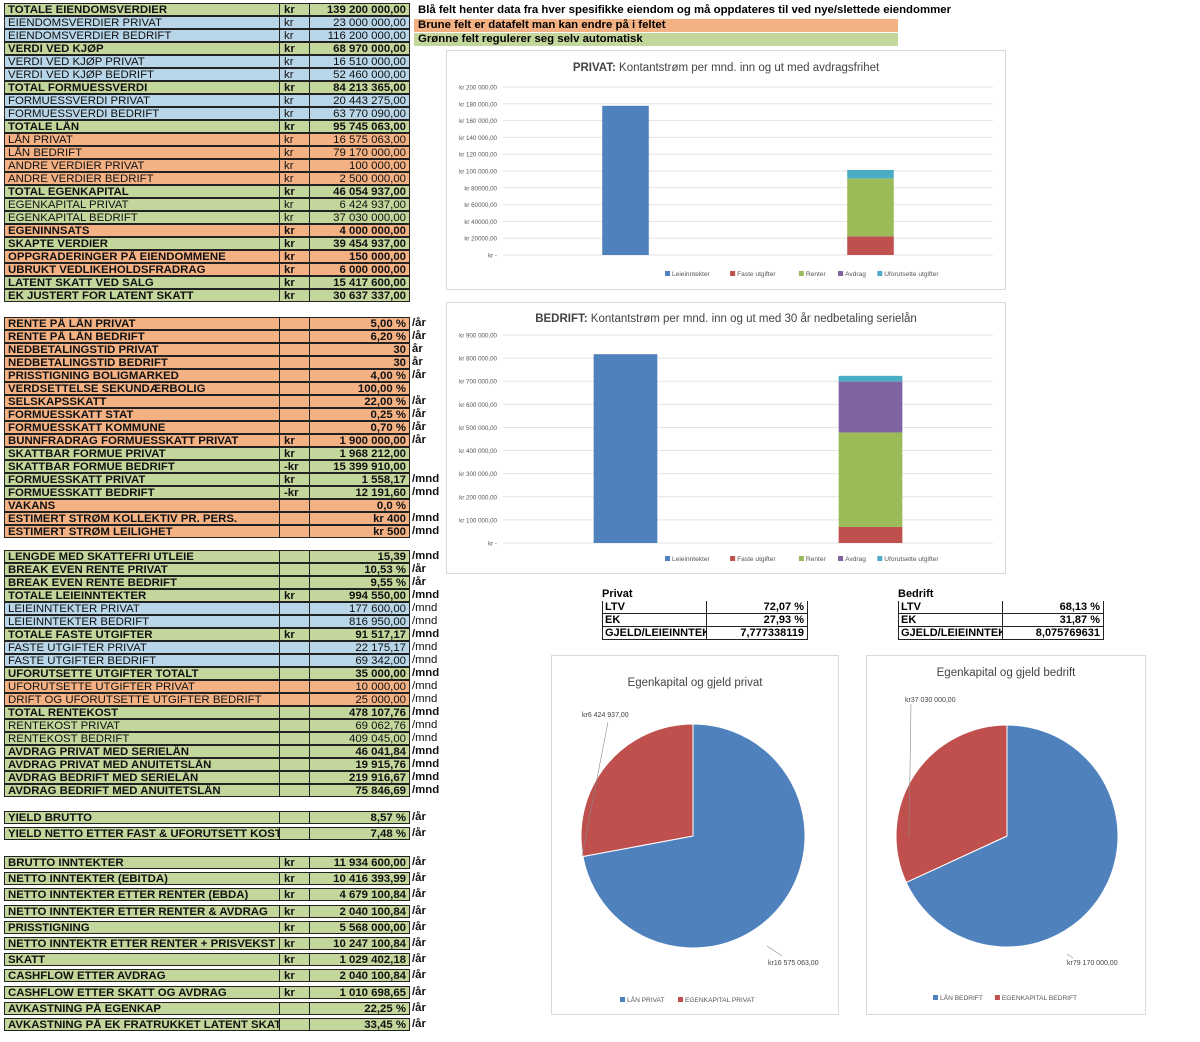 Image resolution: width=1200 pixels, height=1042 pixels. What do you see at coordinates (360, 790) in the screenshot?
I see `row-value: 75 846,69` at bounding box center [360, 790].